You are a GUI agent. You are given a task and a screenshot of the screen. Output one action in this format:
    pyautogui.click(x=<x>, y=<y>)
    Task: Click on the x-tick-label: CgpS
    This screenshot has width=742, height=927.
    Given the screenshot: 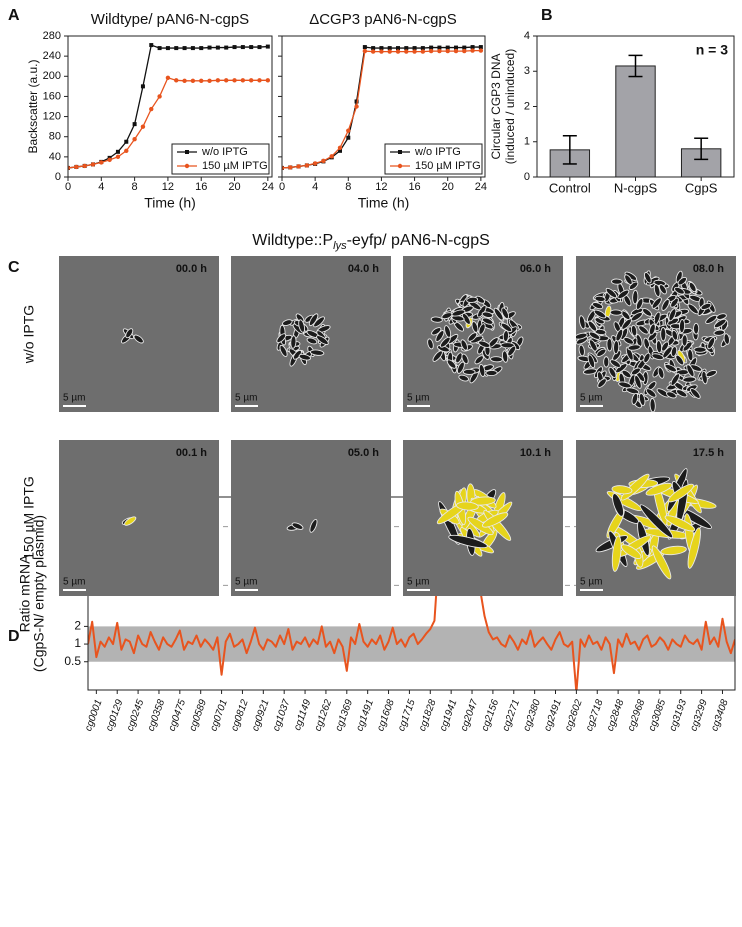 What is the action you would take?
    pyautogui.click(x=701, y=187)
    